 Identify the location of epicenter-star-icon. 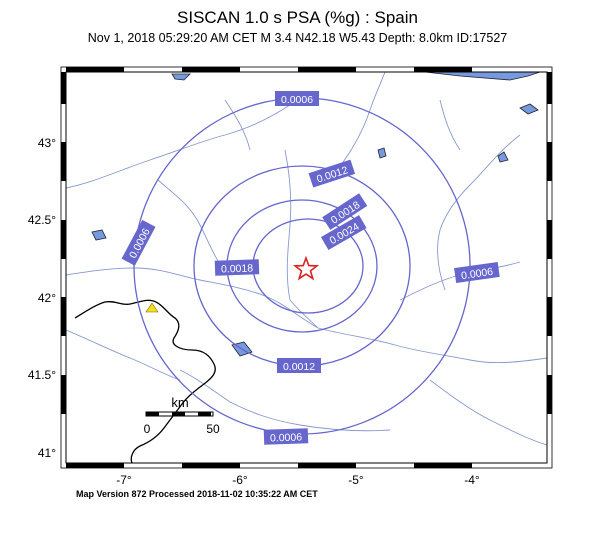
(306, 268).